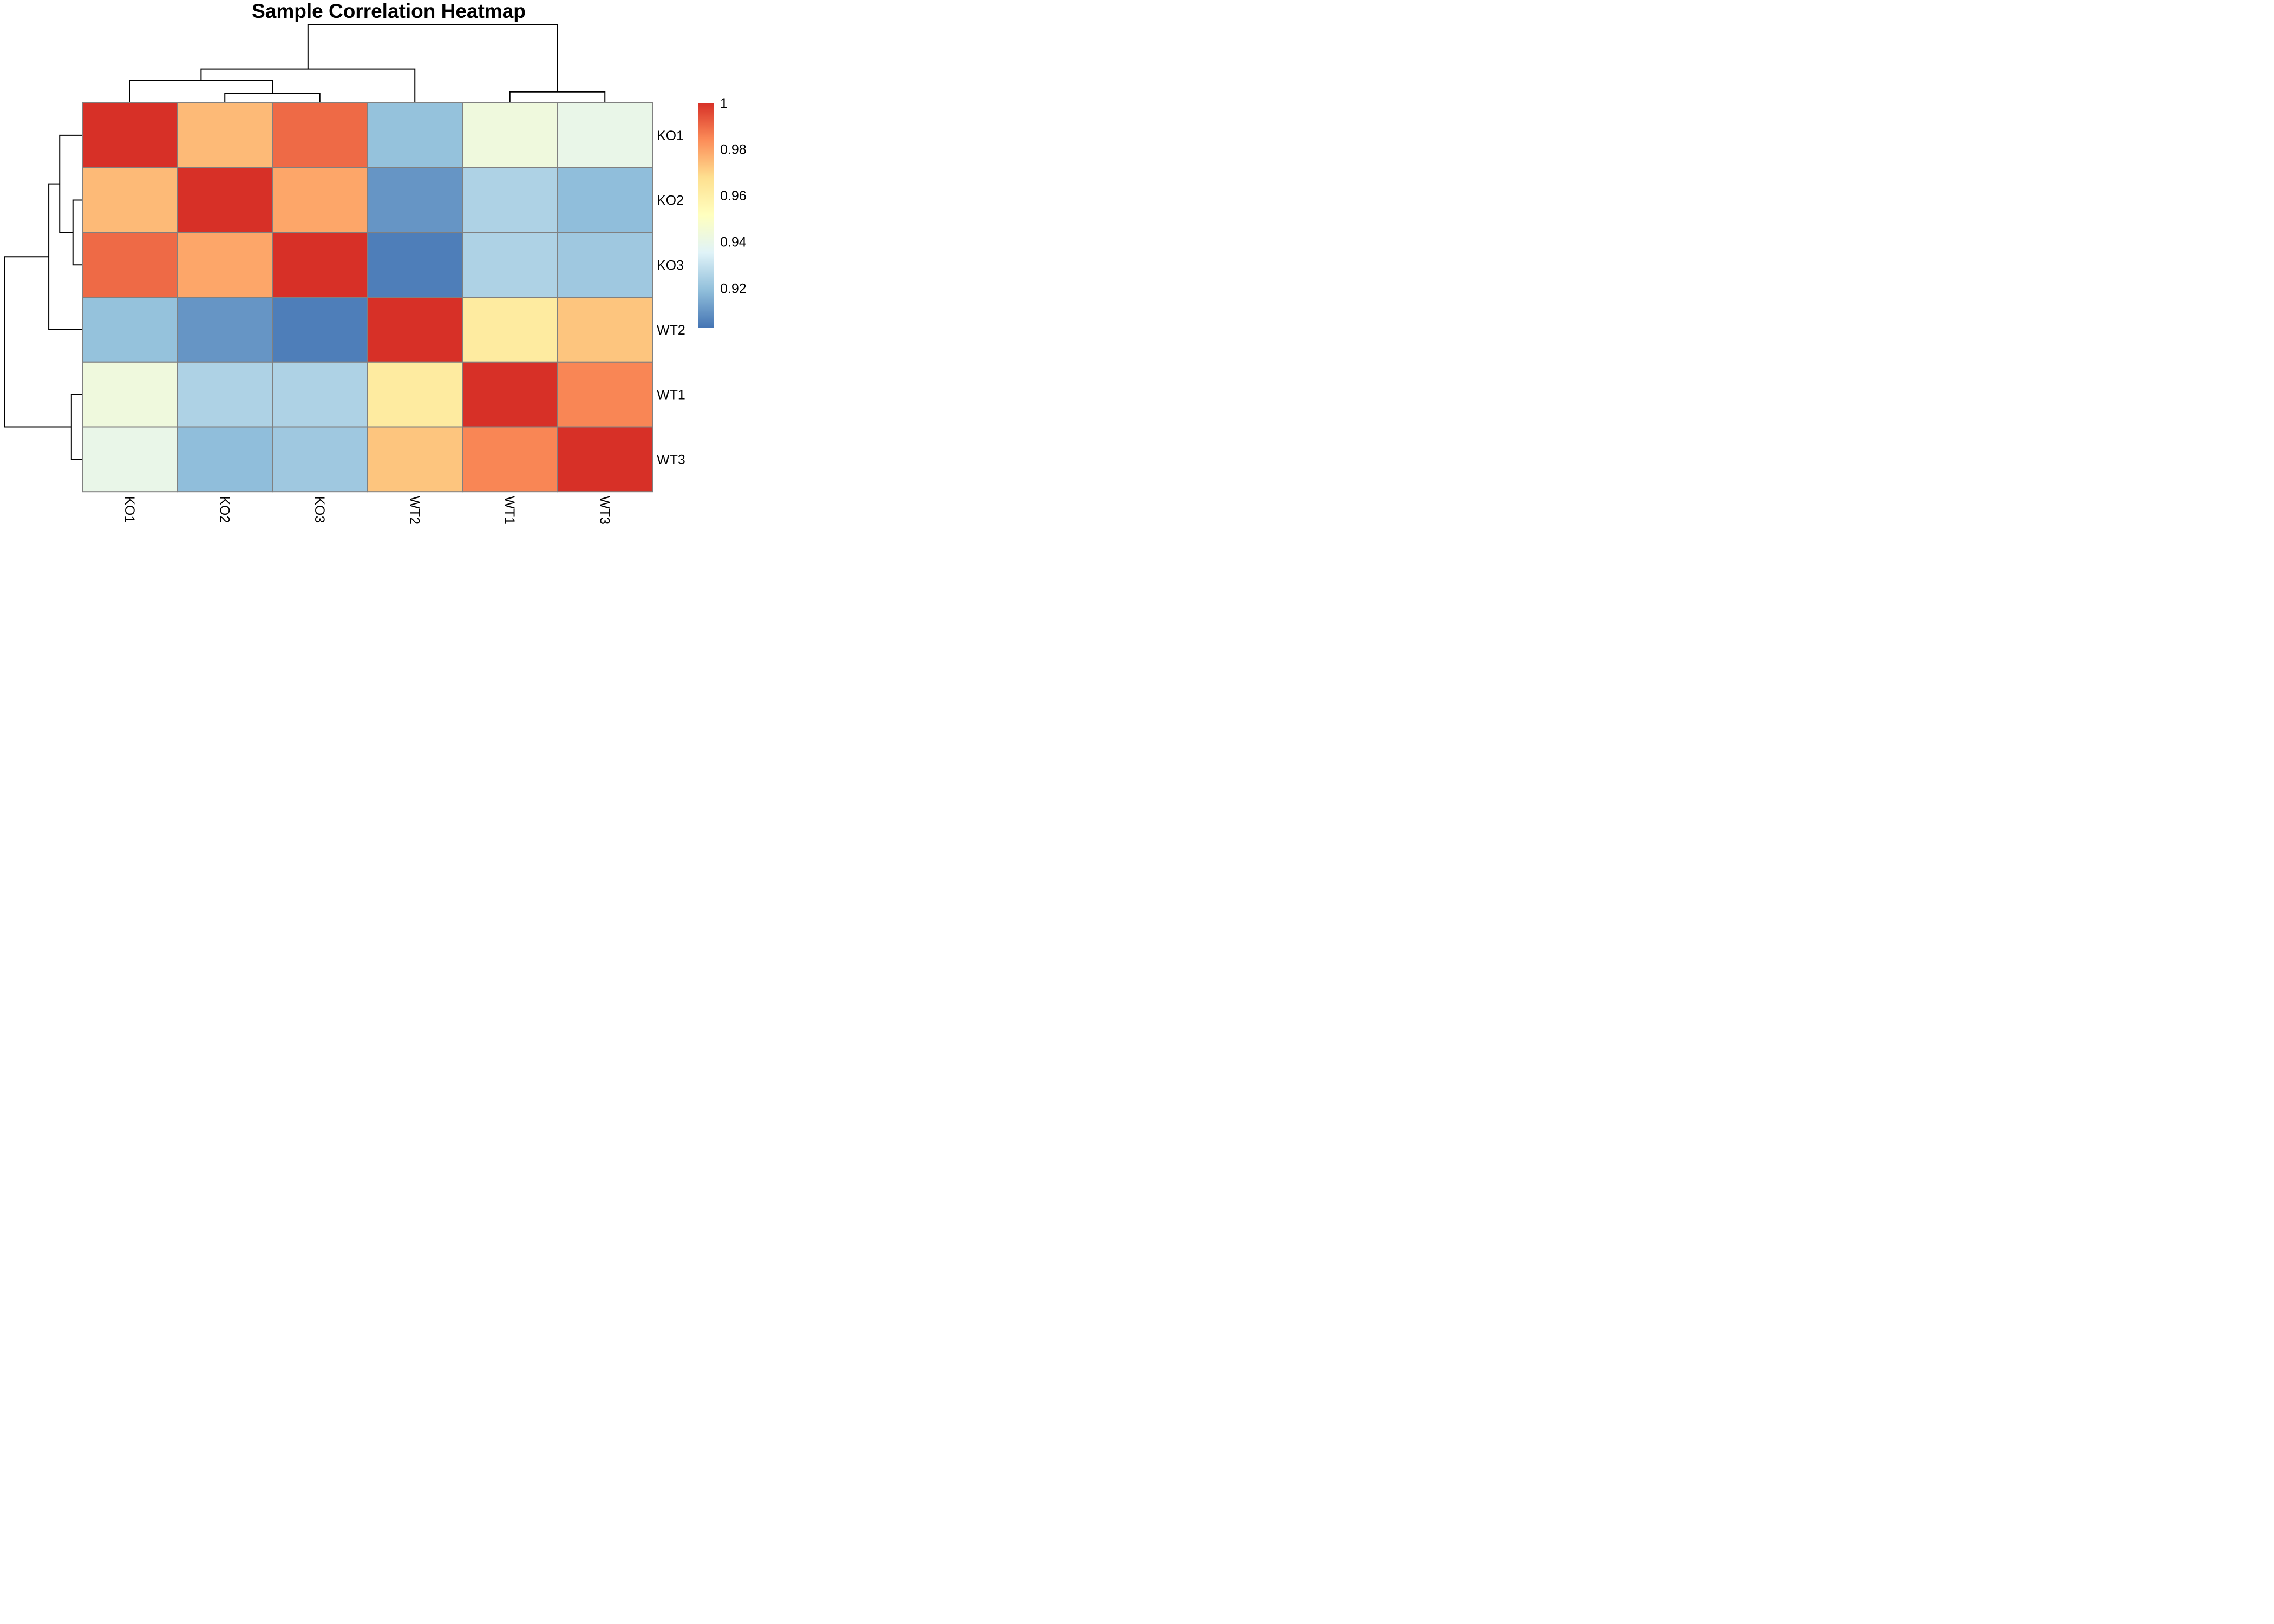  Describe the element at coordinates (510, 459) in the screenshot. I see `heatmap-cell-WT3-WT1` at that location.